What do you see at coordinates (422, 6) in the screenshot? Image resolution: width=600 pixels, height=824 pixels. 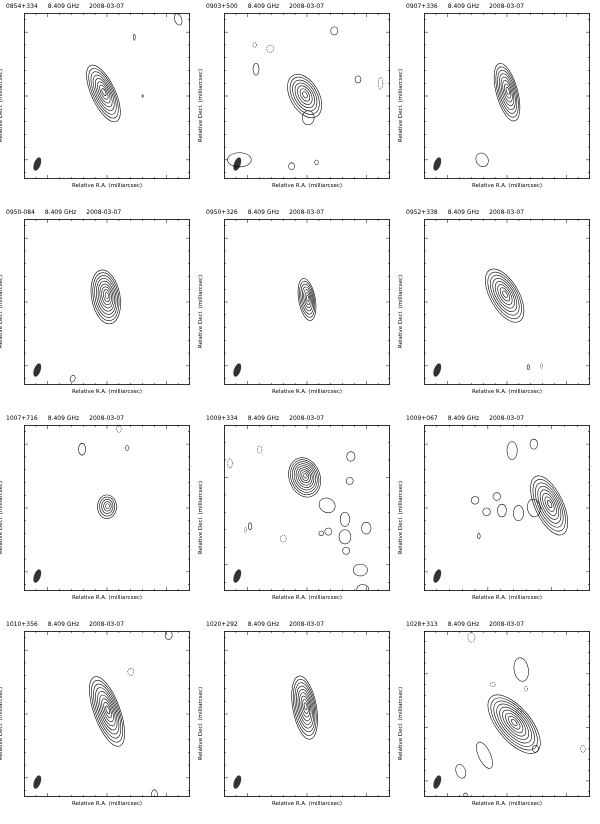 I see `source-name: 0907+336` at bounding box center [422, 6].